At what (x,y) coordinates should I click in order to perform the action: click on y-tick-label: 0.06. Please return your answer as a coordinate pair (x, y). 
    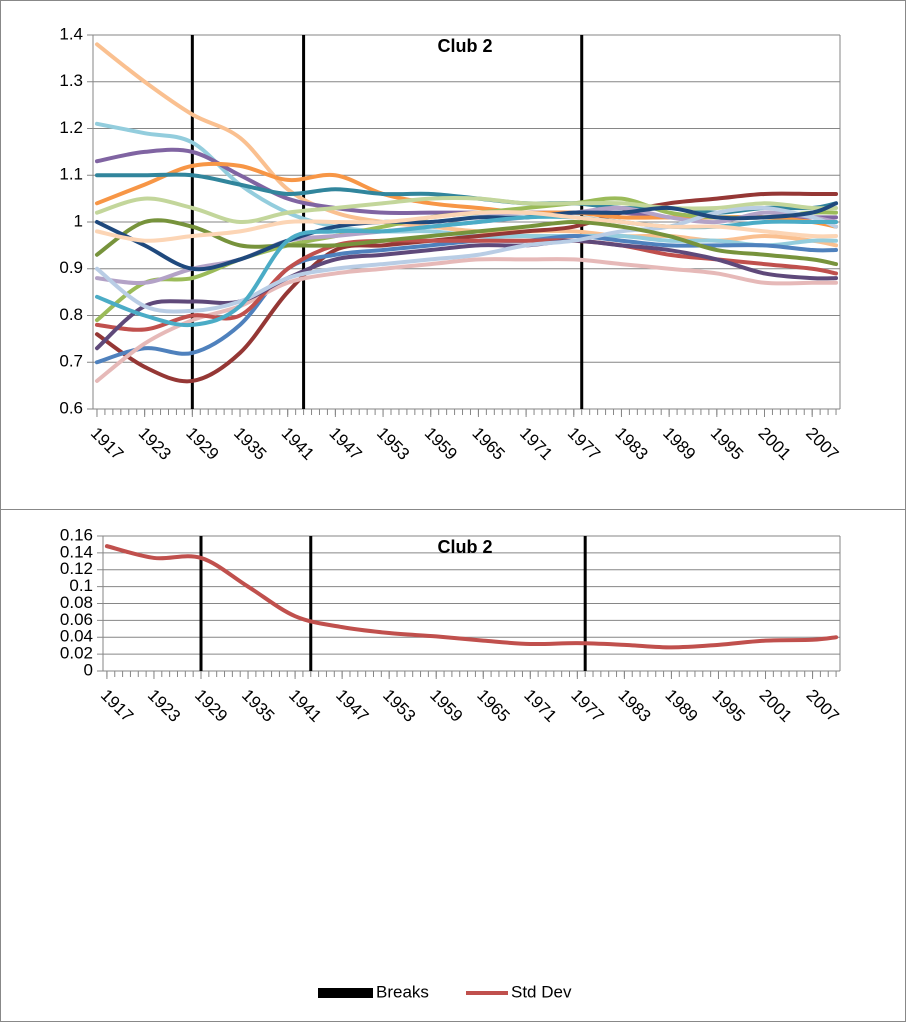
    Looking at the image, I should click on (76, 619).